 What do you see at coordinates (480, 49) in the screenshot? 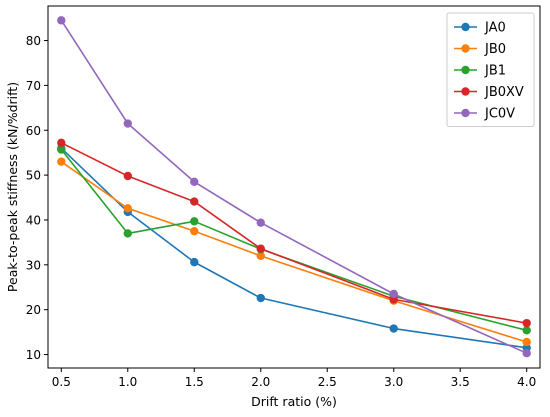
I see `legend-item-jb0: JB0` at bounding box center [480, 49].